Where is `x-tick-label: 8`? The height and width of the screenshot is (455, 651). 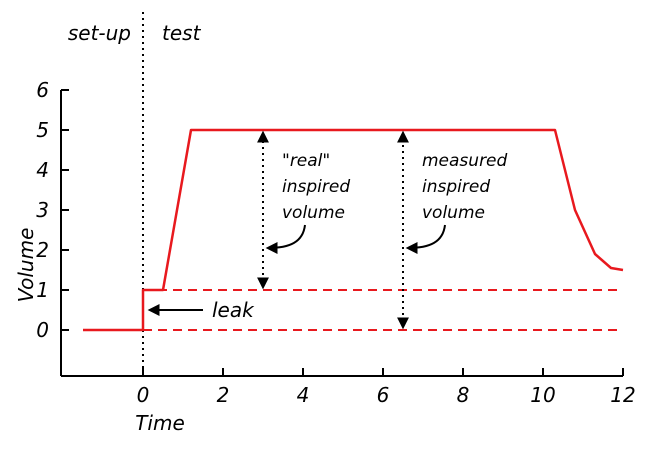
x-tick-label: 8 is located at coordinates (463, 395).